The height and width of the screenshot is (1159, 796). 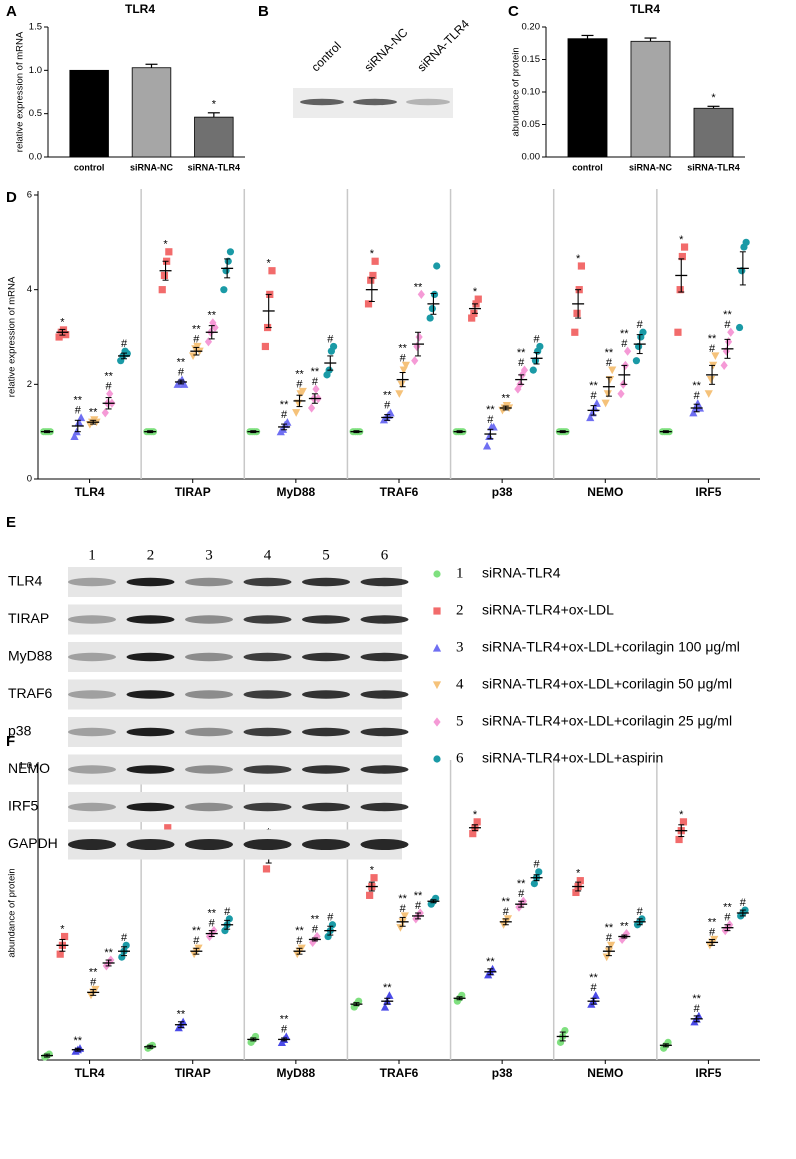 I want to click on bar, so click(x=89, y=113).